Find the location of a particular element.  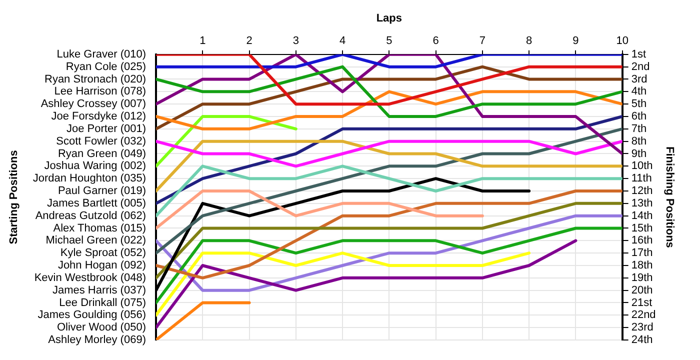

y-tick-label: 5th is located at coordinates (639, 104).